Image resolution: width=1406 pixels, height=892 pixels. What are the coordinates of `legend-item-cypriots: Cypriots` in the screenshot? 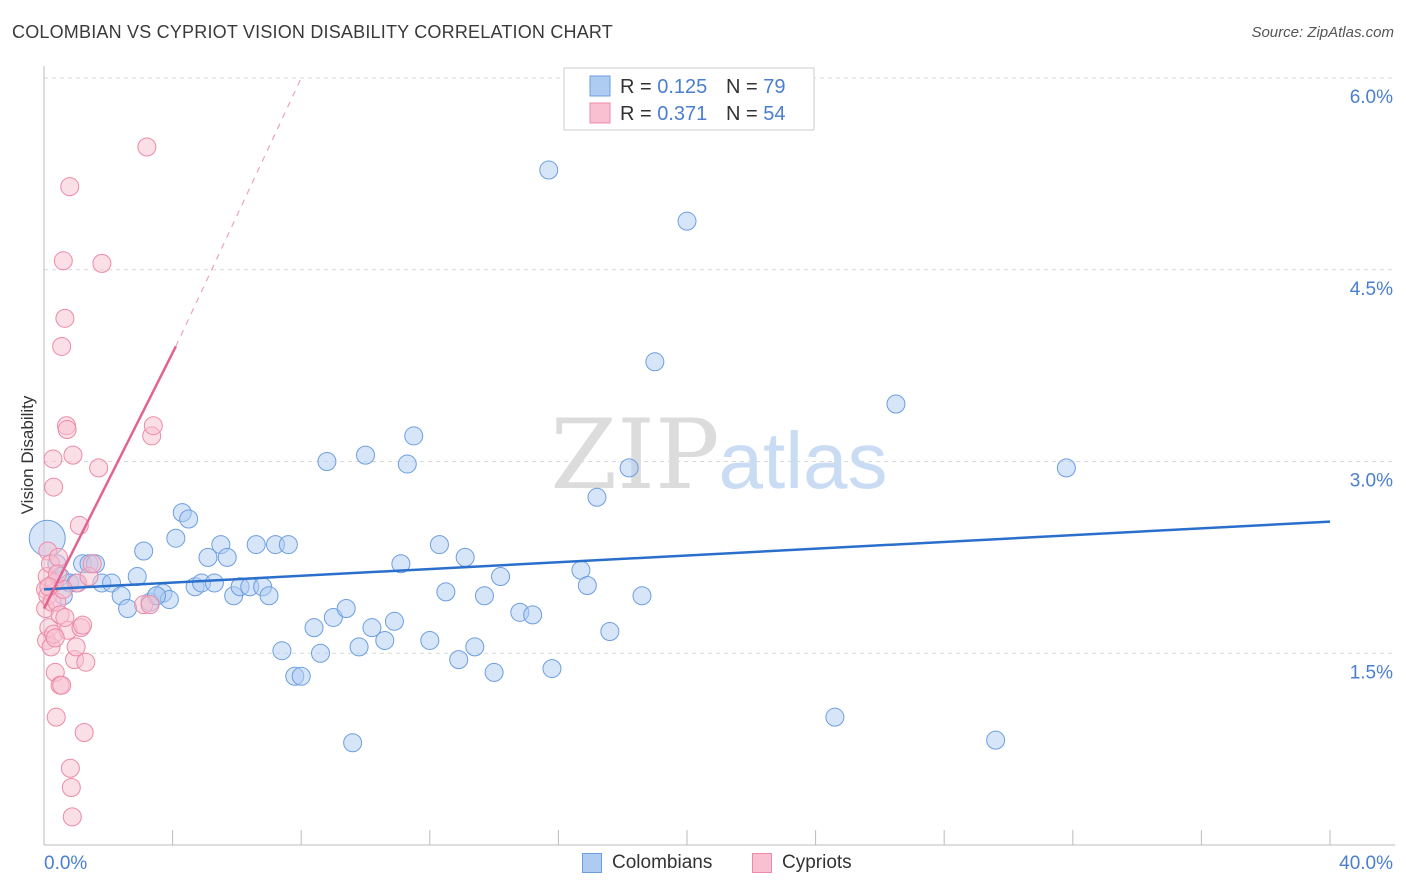 It's located at (802, 863).